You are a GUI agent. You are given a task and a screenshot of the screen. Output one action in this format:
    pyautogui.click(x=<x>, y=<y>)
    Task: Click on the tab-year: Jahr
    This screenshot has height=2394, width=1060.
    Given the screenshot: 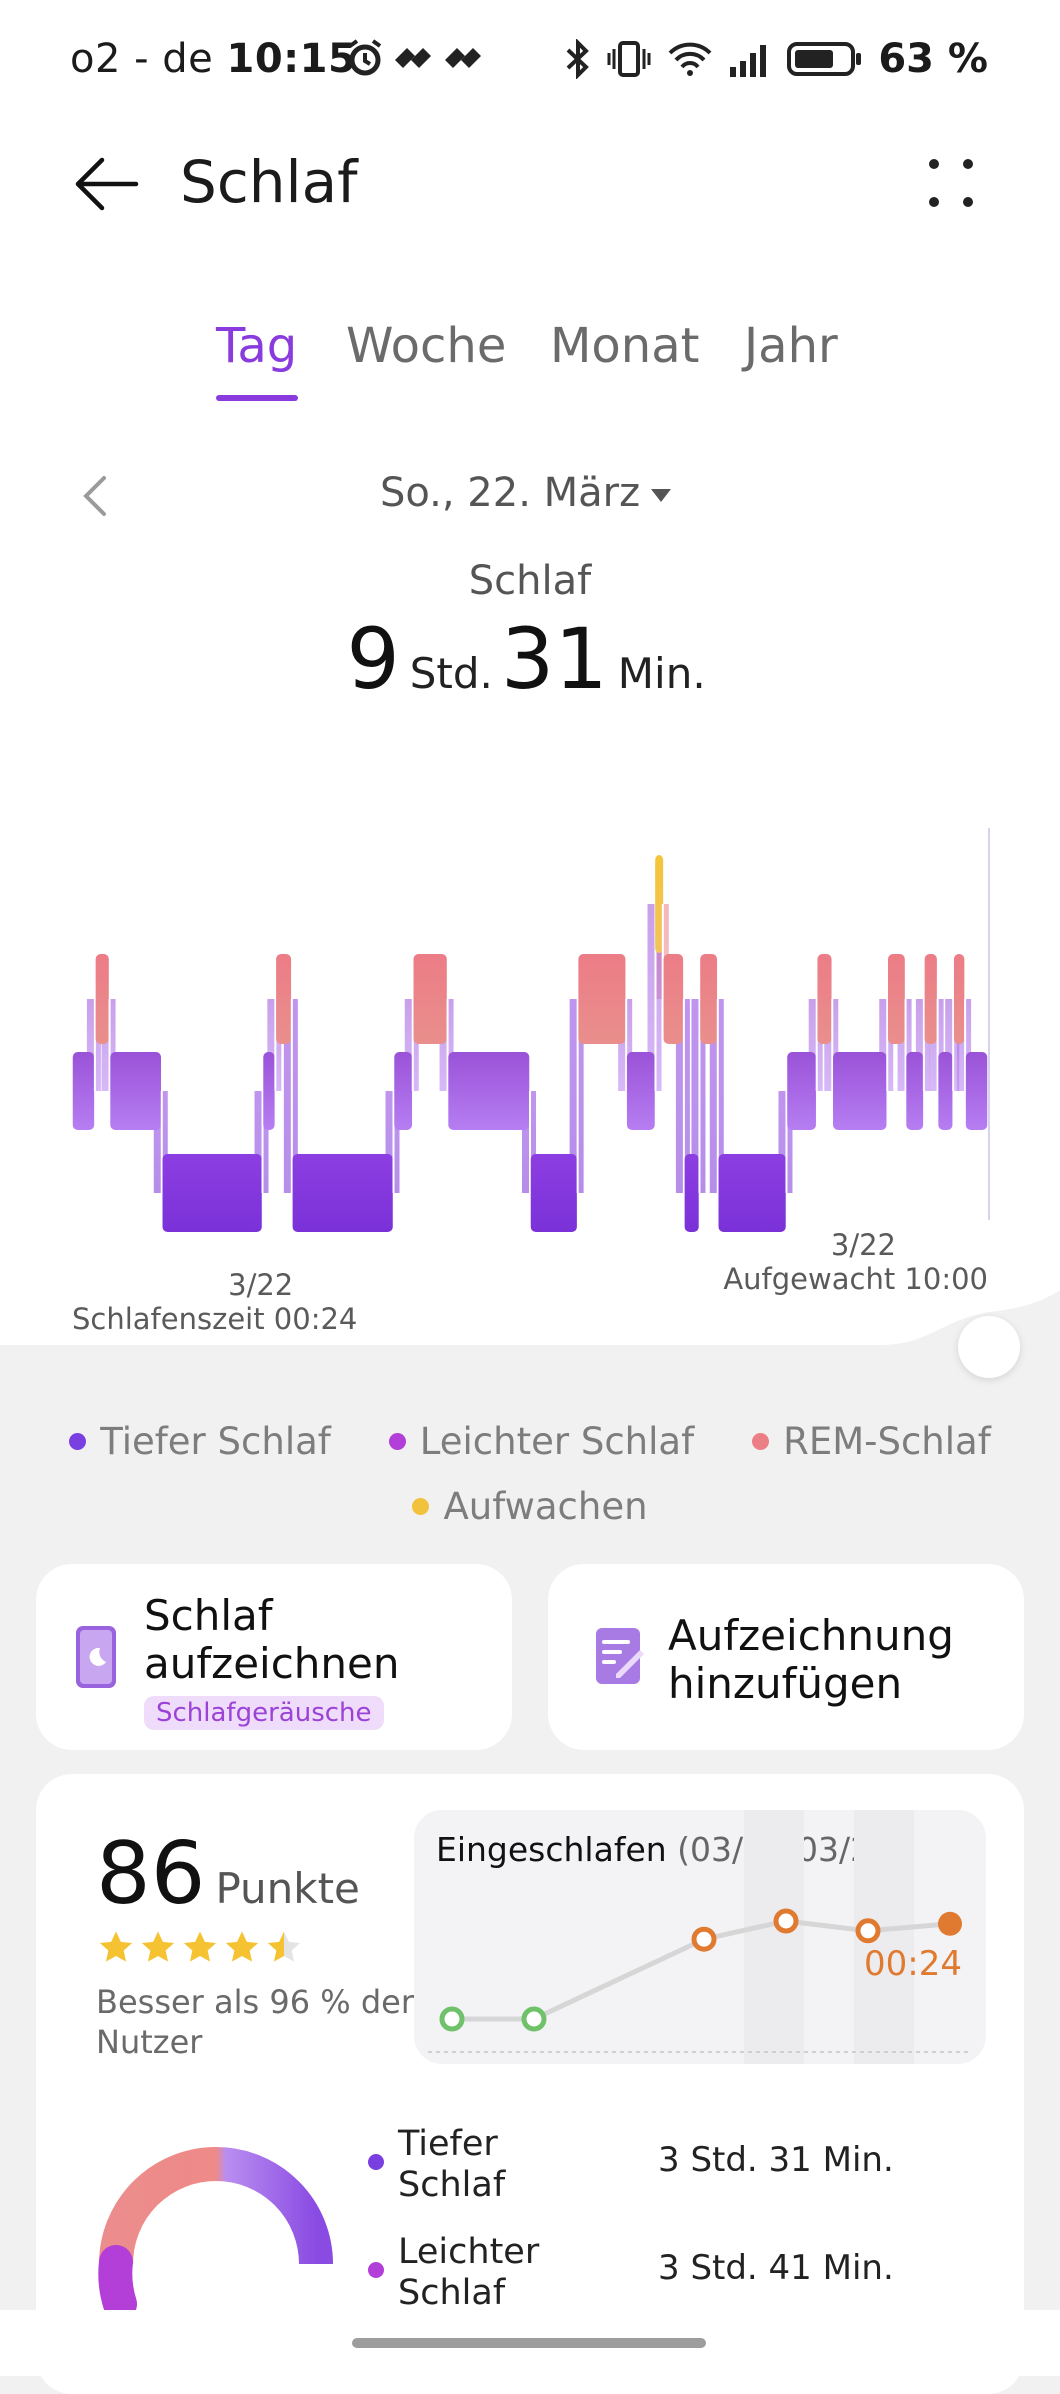 What is the action you would take?
    pyautogui.click(x=791, y=346)
    